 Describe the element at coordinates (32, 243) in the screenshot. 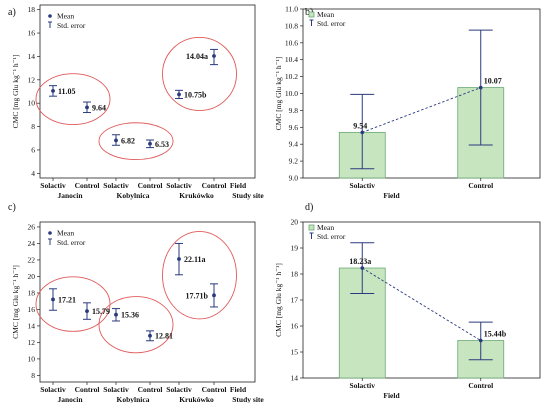

I see `y-tick-label: 24` at that location.